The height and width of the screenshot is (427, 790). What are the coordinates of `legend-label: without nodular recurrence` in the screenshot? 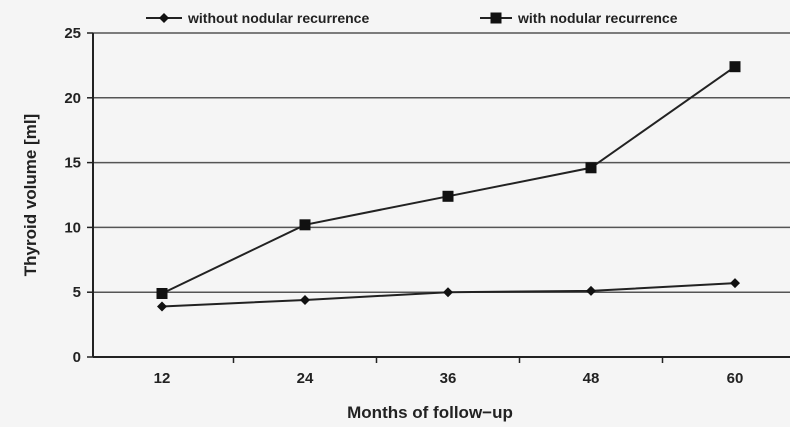 It's located at (278, 18).